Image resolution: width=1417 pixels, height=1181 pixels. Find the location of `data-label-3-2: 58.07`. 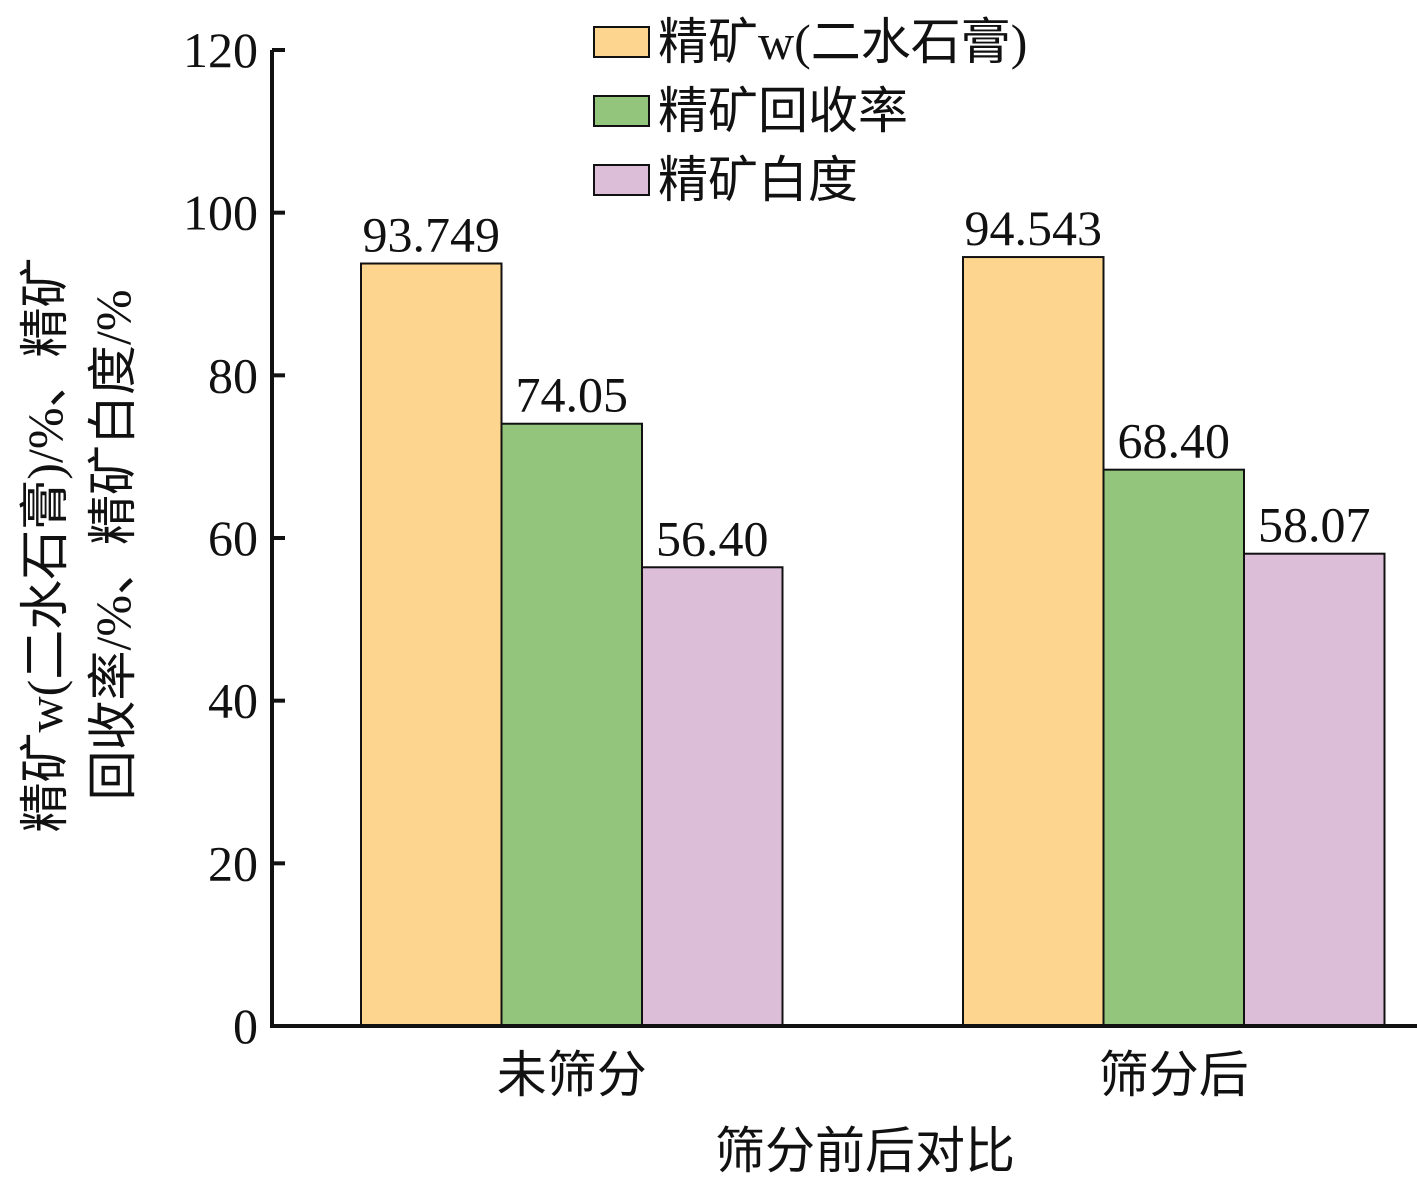

data-label-3-2: 58.07 is located at coordinates (1314, 525).